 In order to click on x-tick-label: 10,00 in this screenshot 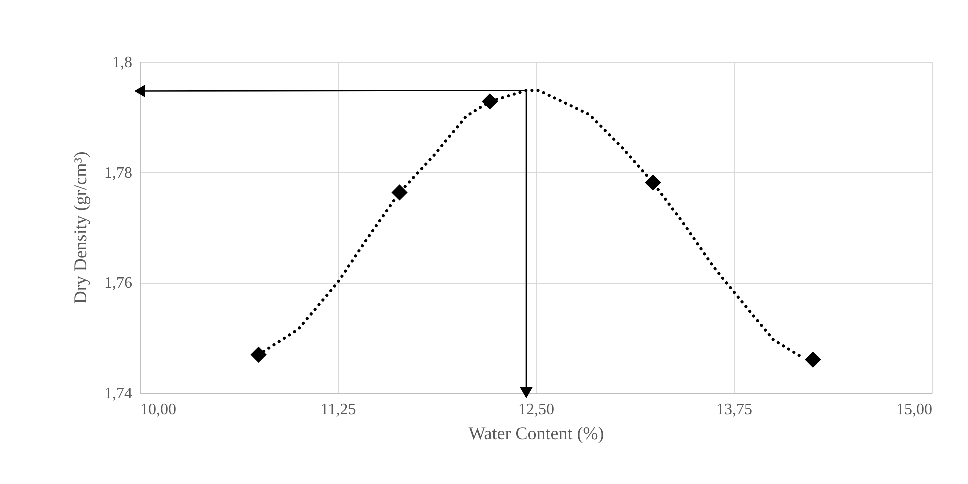, I will do `click(158, 410)`.